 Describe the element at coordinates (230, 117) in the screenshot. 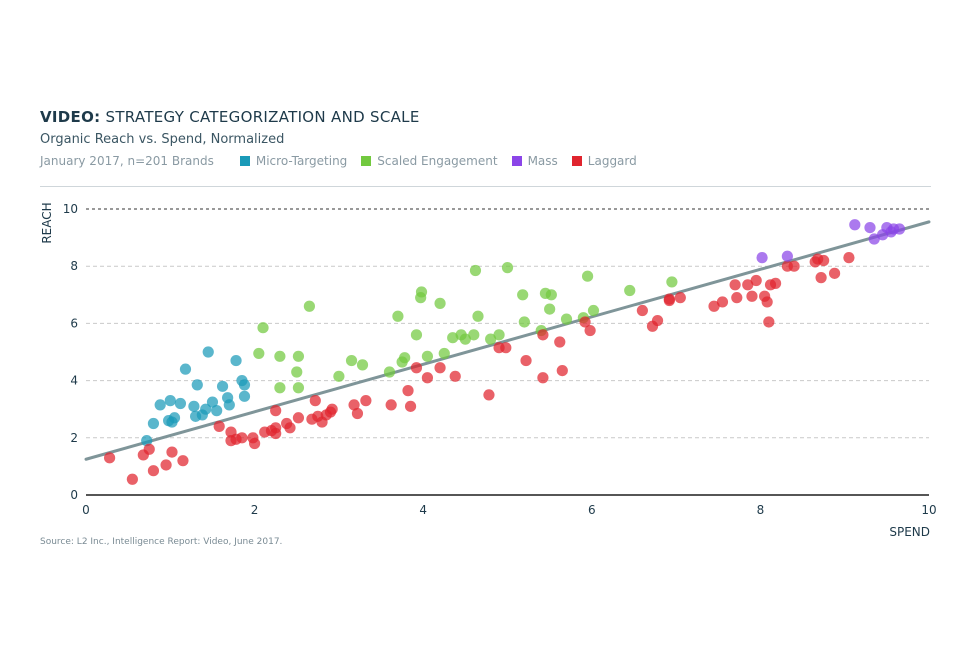

I see `chart-title: VIDEO: STRATEGY CATEGORIZATION AND SCALE` at that location.